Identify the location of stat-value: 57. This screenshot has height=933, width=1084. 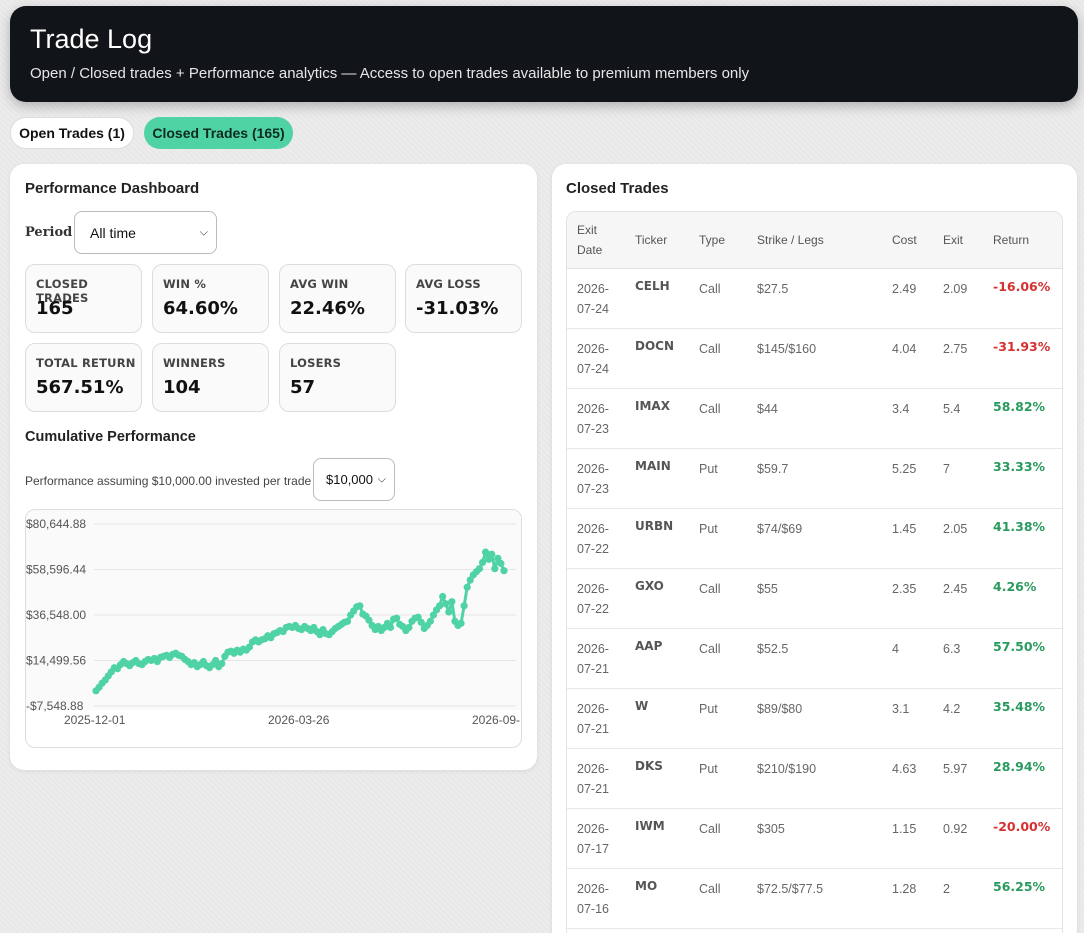
(303, 387).